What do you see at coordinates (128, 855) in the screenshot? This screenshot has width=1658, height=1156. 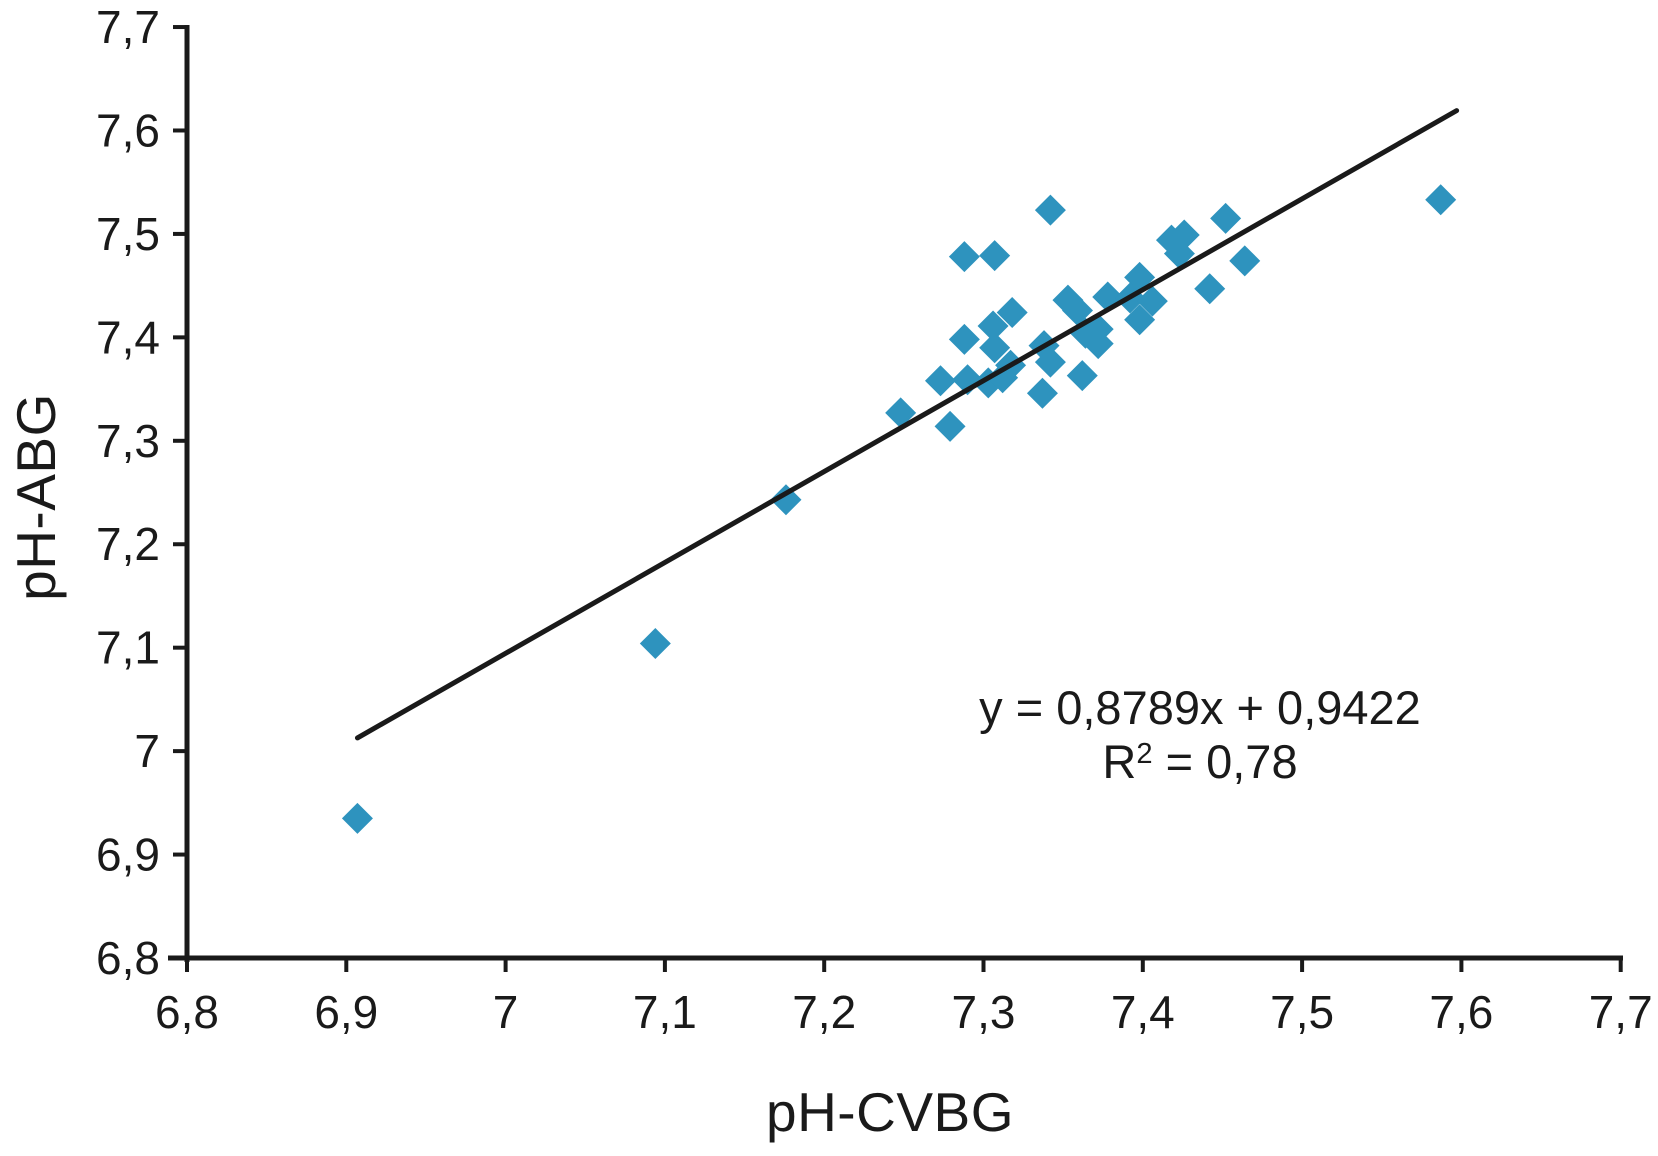 I see `y-tick-label: 6,9` at bounding box center [128, 855].